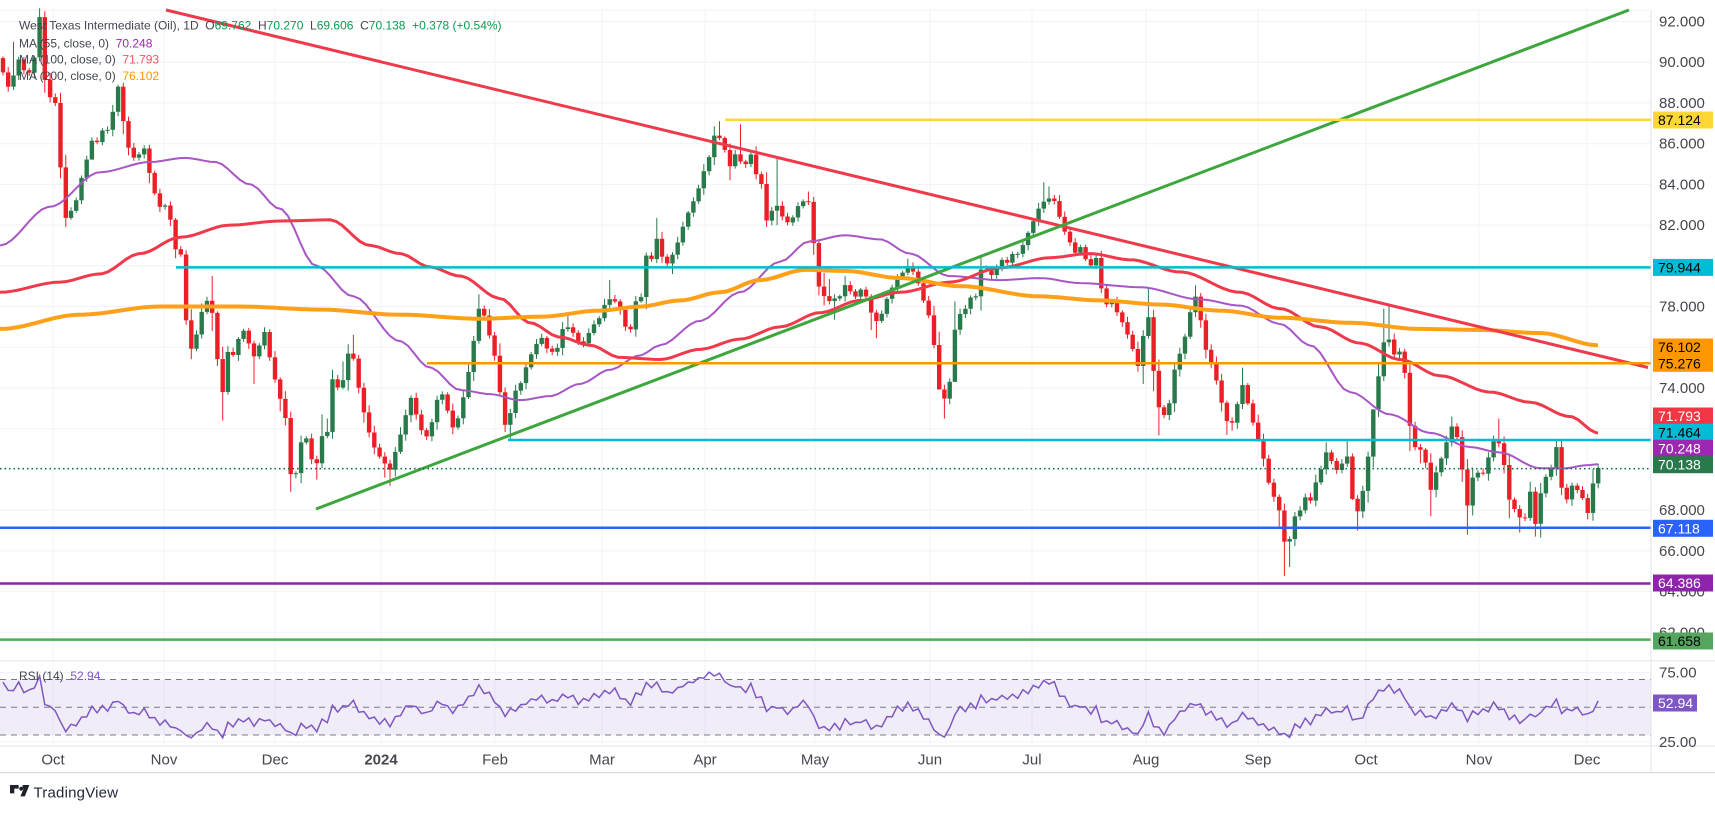 This screenshot has width=1715, height=813. Describe the element at coordinates (1679, 448) in the screenshot. I see `svg-text: 70.248` at that location.